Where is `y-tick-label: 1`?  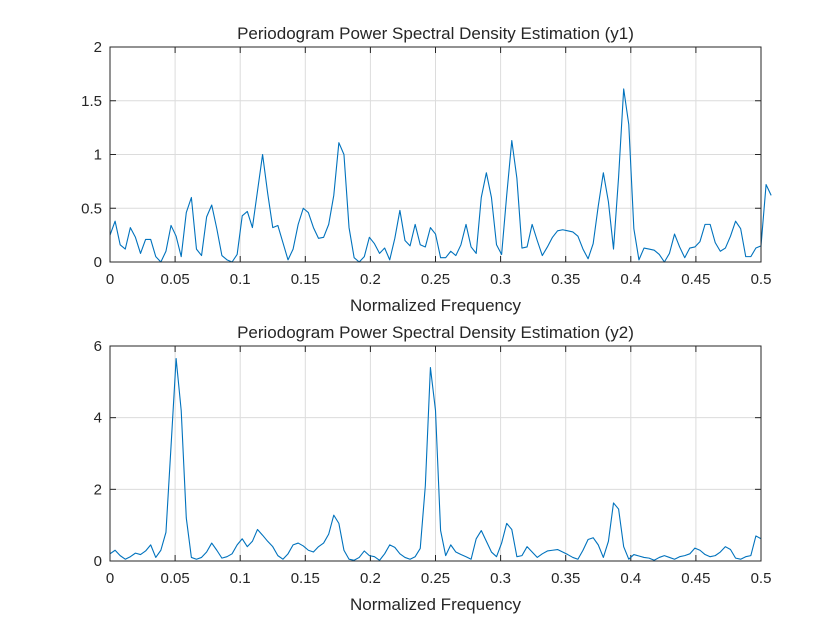
y-tick-label: 1 is located at coordinates (98, 155).